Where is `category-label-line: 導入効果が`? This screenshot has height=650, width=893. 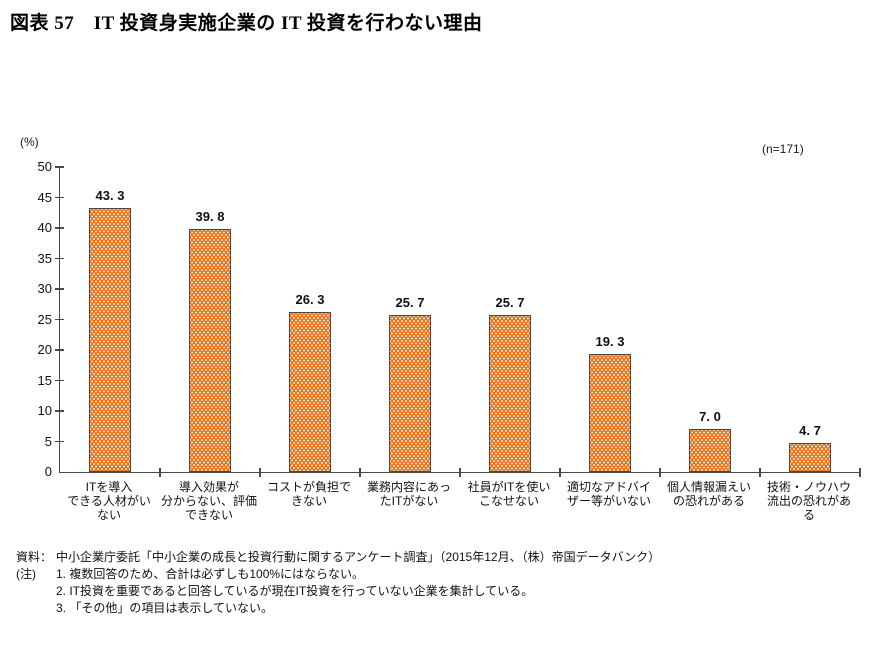
category-label-line: 導入効果が is located at coordinates (209, 487).